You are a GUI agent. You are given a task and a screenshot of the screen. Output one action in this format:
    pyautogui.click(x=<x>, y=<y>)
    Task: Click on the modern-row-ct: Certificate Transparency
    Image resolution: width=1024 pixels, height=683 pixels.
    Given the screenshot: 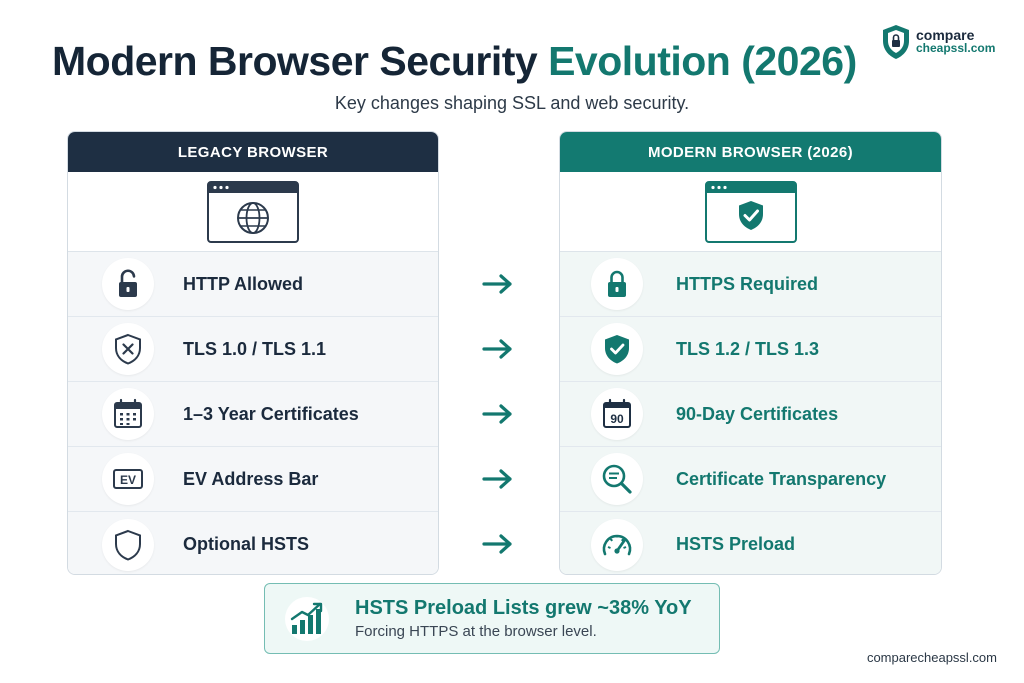 What is the action you would take?
    pyautogui.click(x=750, y=479)
    